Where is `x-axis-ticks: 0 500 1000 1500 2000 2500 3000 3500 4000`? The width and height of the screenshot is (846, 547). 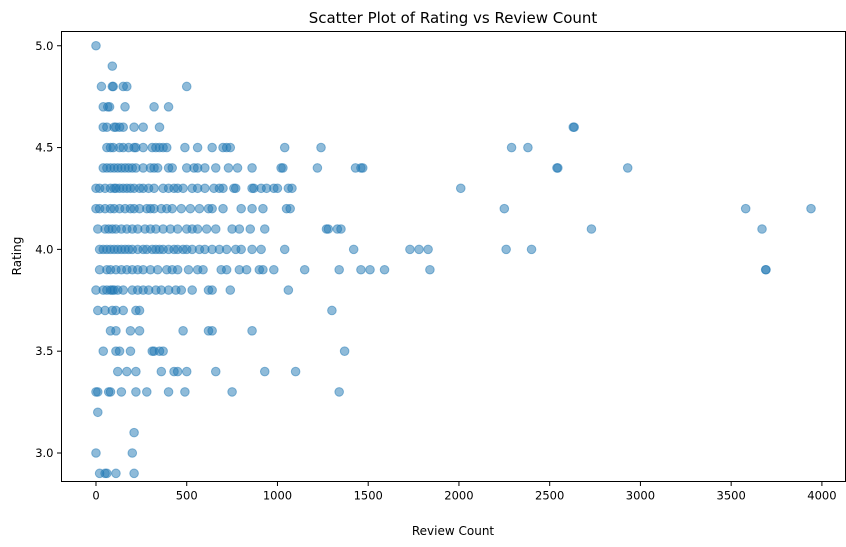 x-axis-ticks: 0 500 1000 1500 2000 2500 3000 3500 4000 is located at coordinates (464, 492).